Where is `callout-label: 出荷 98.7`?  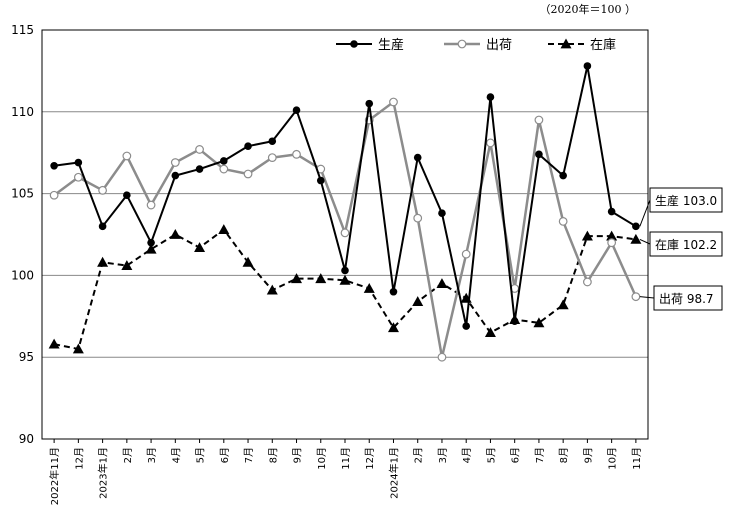 callout-label: 出荷 98.7 is located at coordinates (686, 299).